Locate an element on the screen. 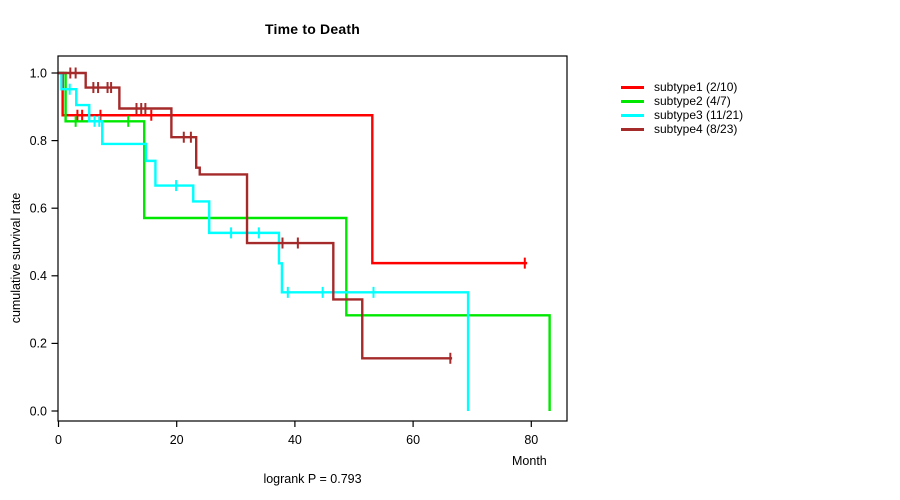  y-tick-label: 1.0 is located at coordinates (38, 73).